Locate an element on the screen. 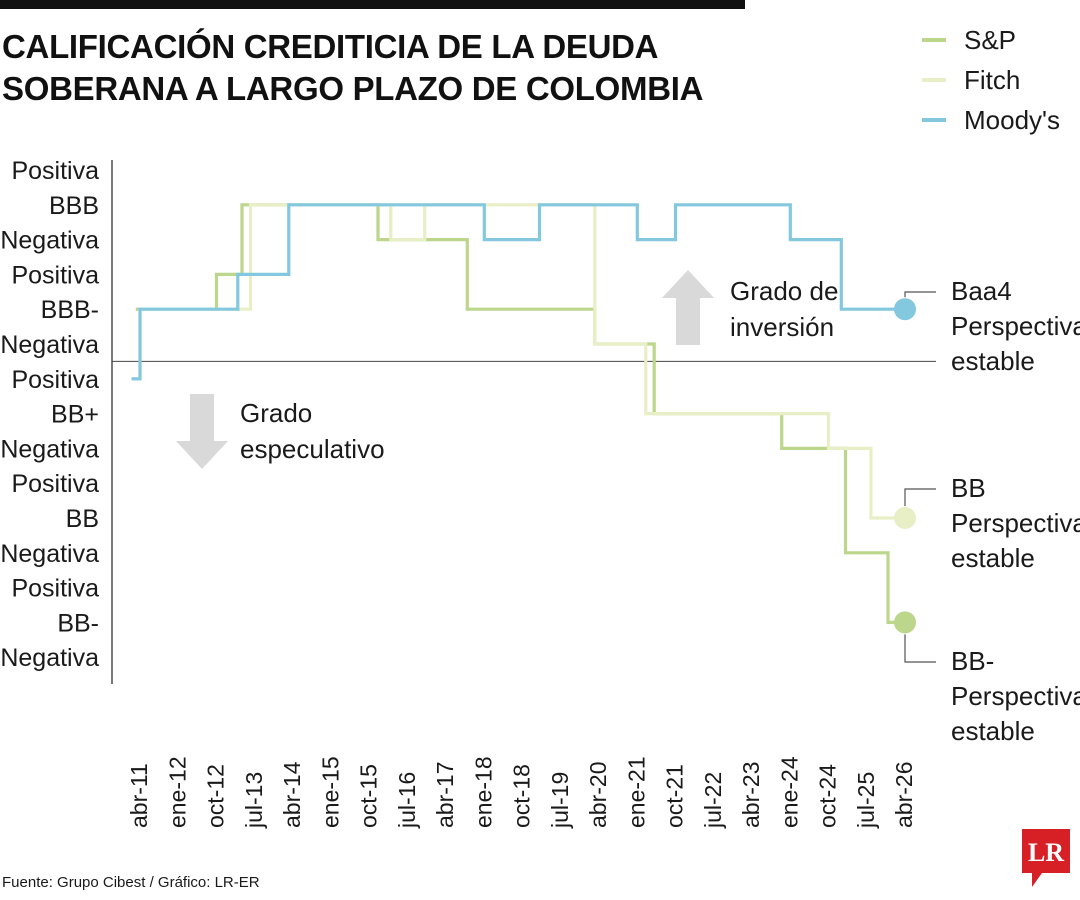 This screenshot has height=900, width=1080. end-label-fitch: estable is located at coordinates (993, 558).